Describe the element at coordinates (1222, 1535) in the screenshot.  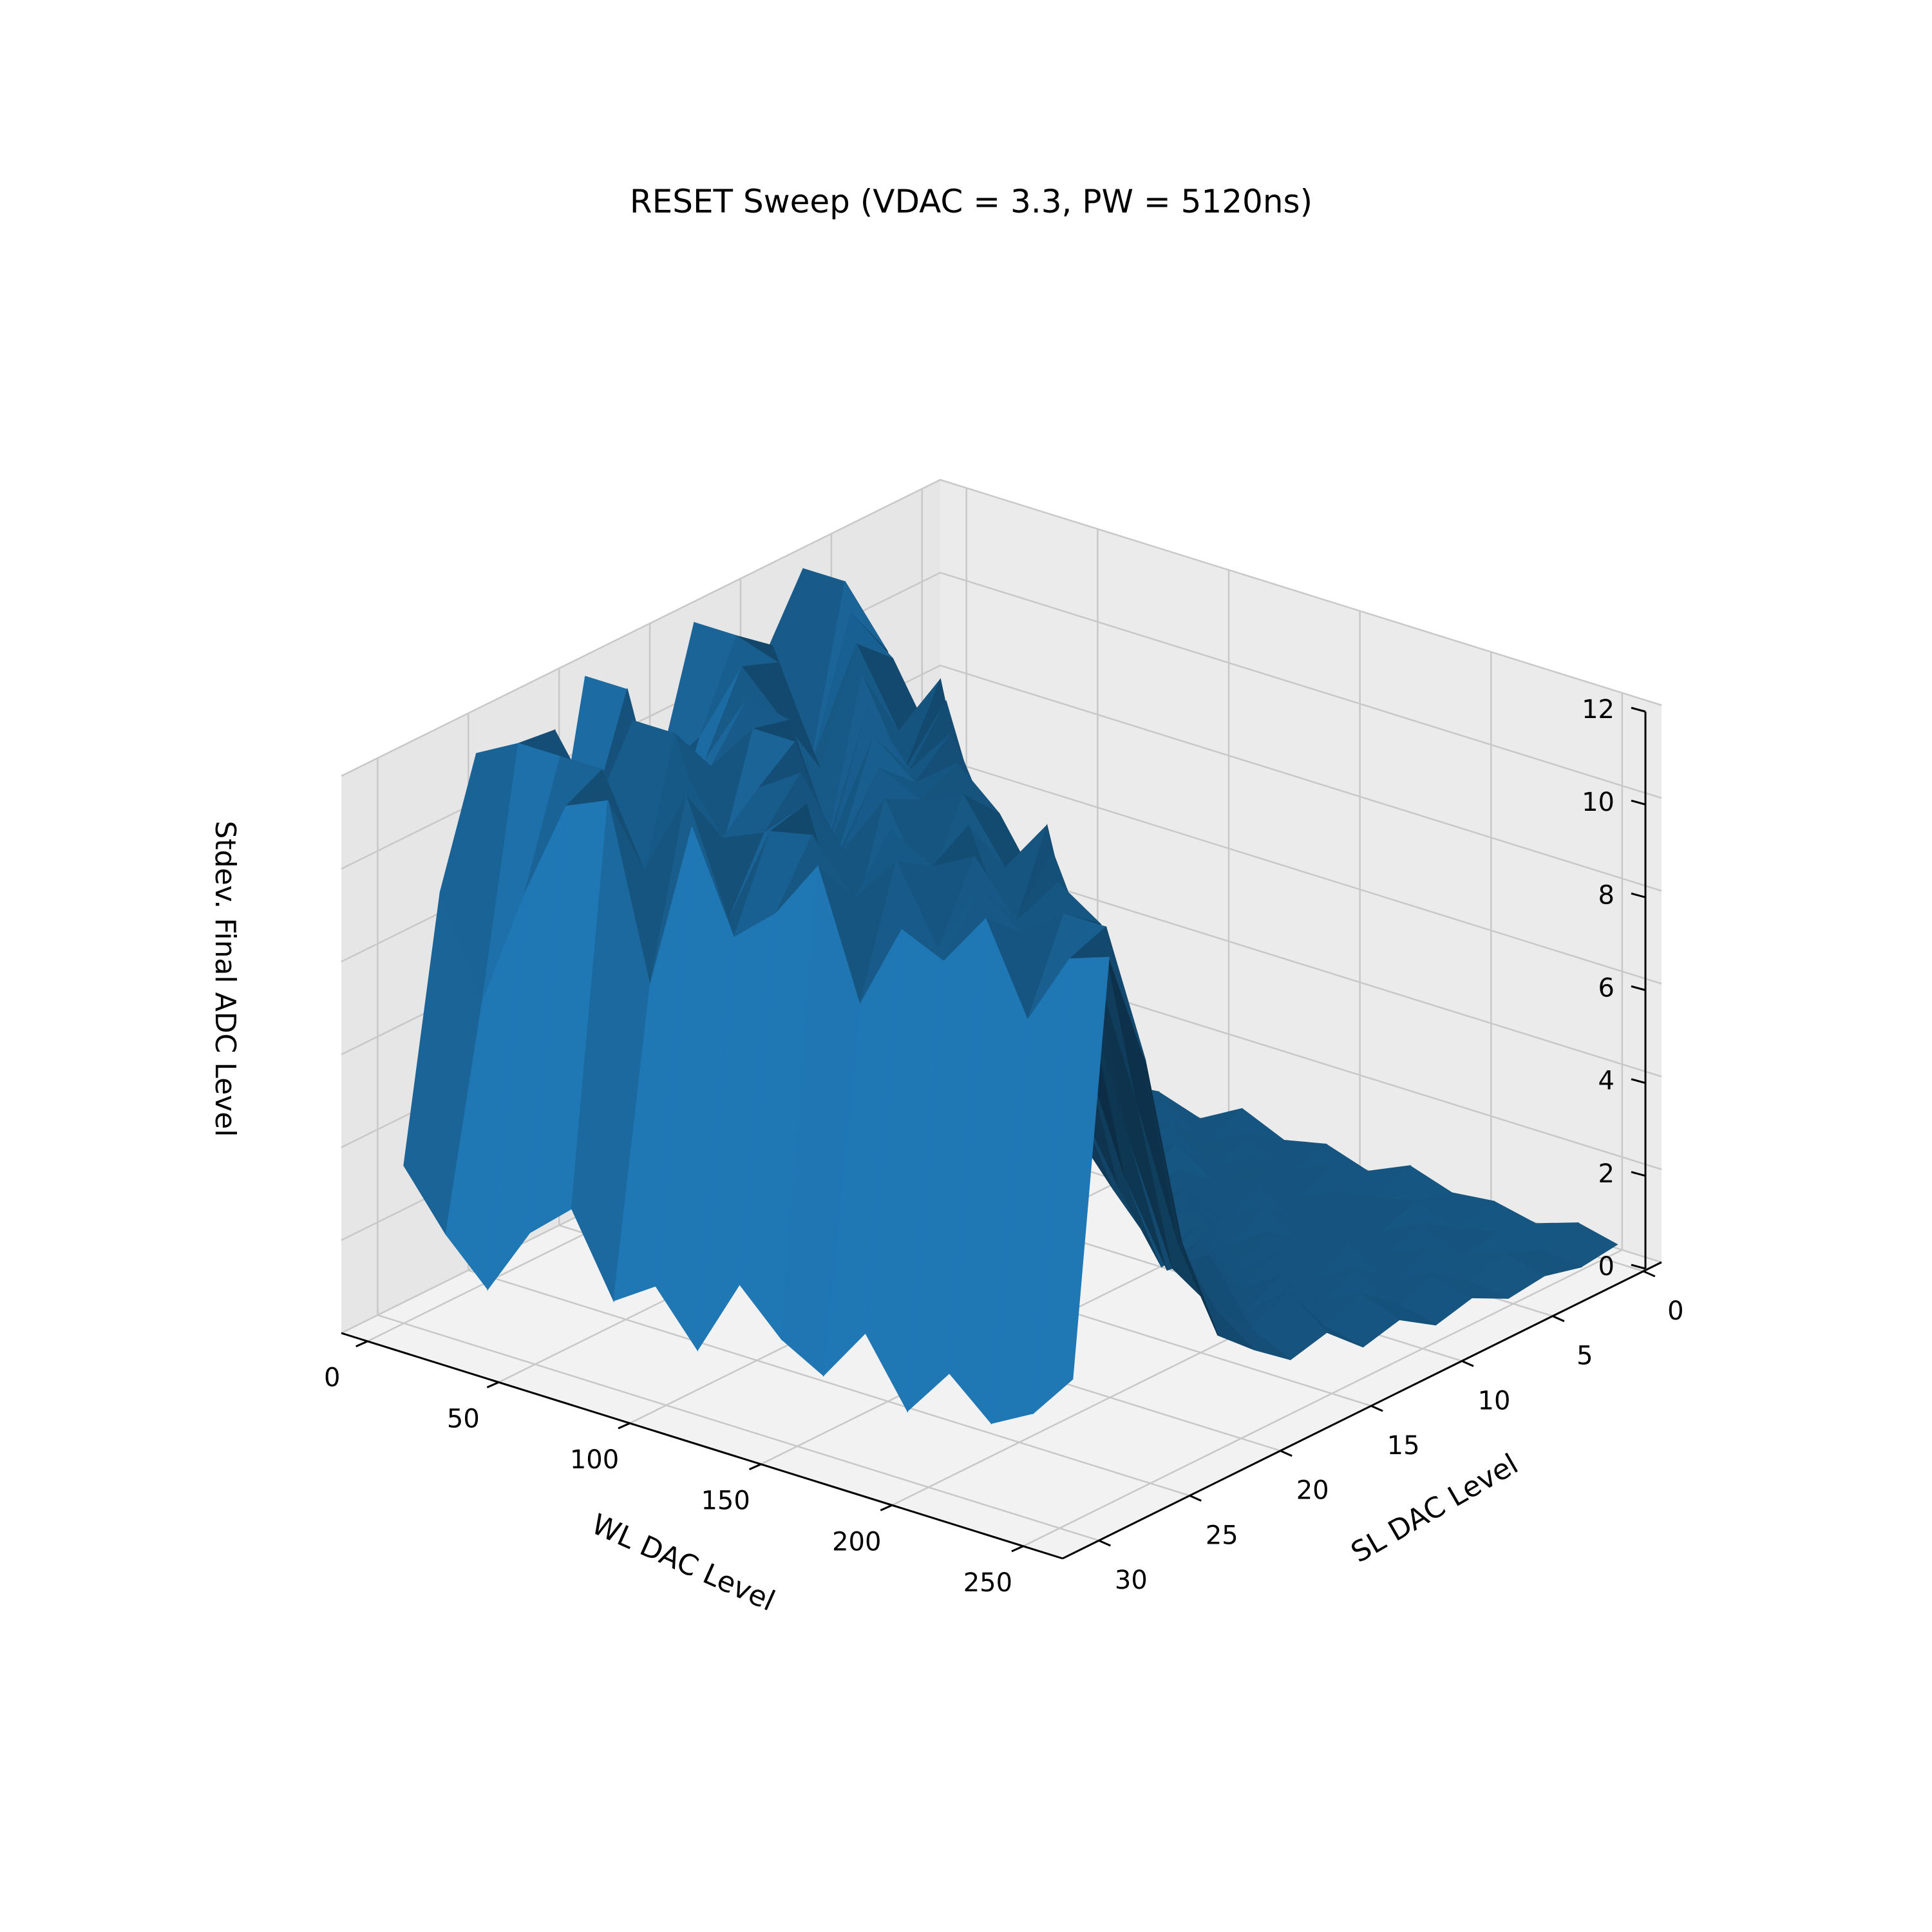
I see `y-tick-label: 25` at that location.